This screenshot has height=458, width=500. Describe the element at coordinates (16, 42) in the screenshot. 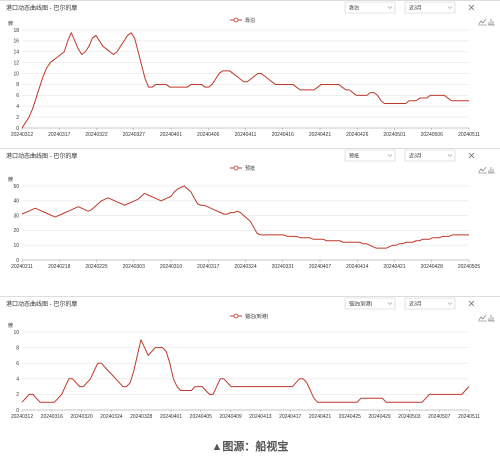

I see `y-tick-label: 16` at that location.